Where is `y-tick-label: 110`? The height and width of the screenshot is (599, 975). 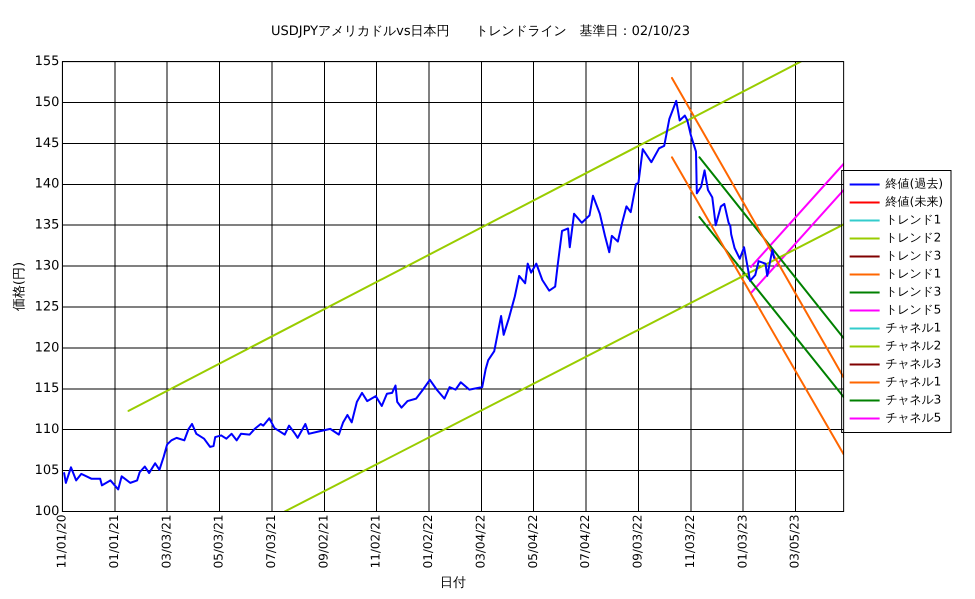 y-tick-label: 110 is located at coordinates (47, 430).